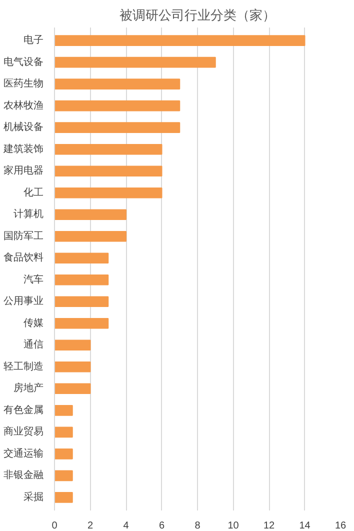 The height and width of the screenshot is (531, 354). What do you see at coordinates (340, 525) in the screenshot?
I see `x-tick-label: 16` at bounding box center [340, 525].